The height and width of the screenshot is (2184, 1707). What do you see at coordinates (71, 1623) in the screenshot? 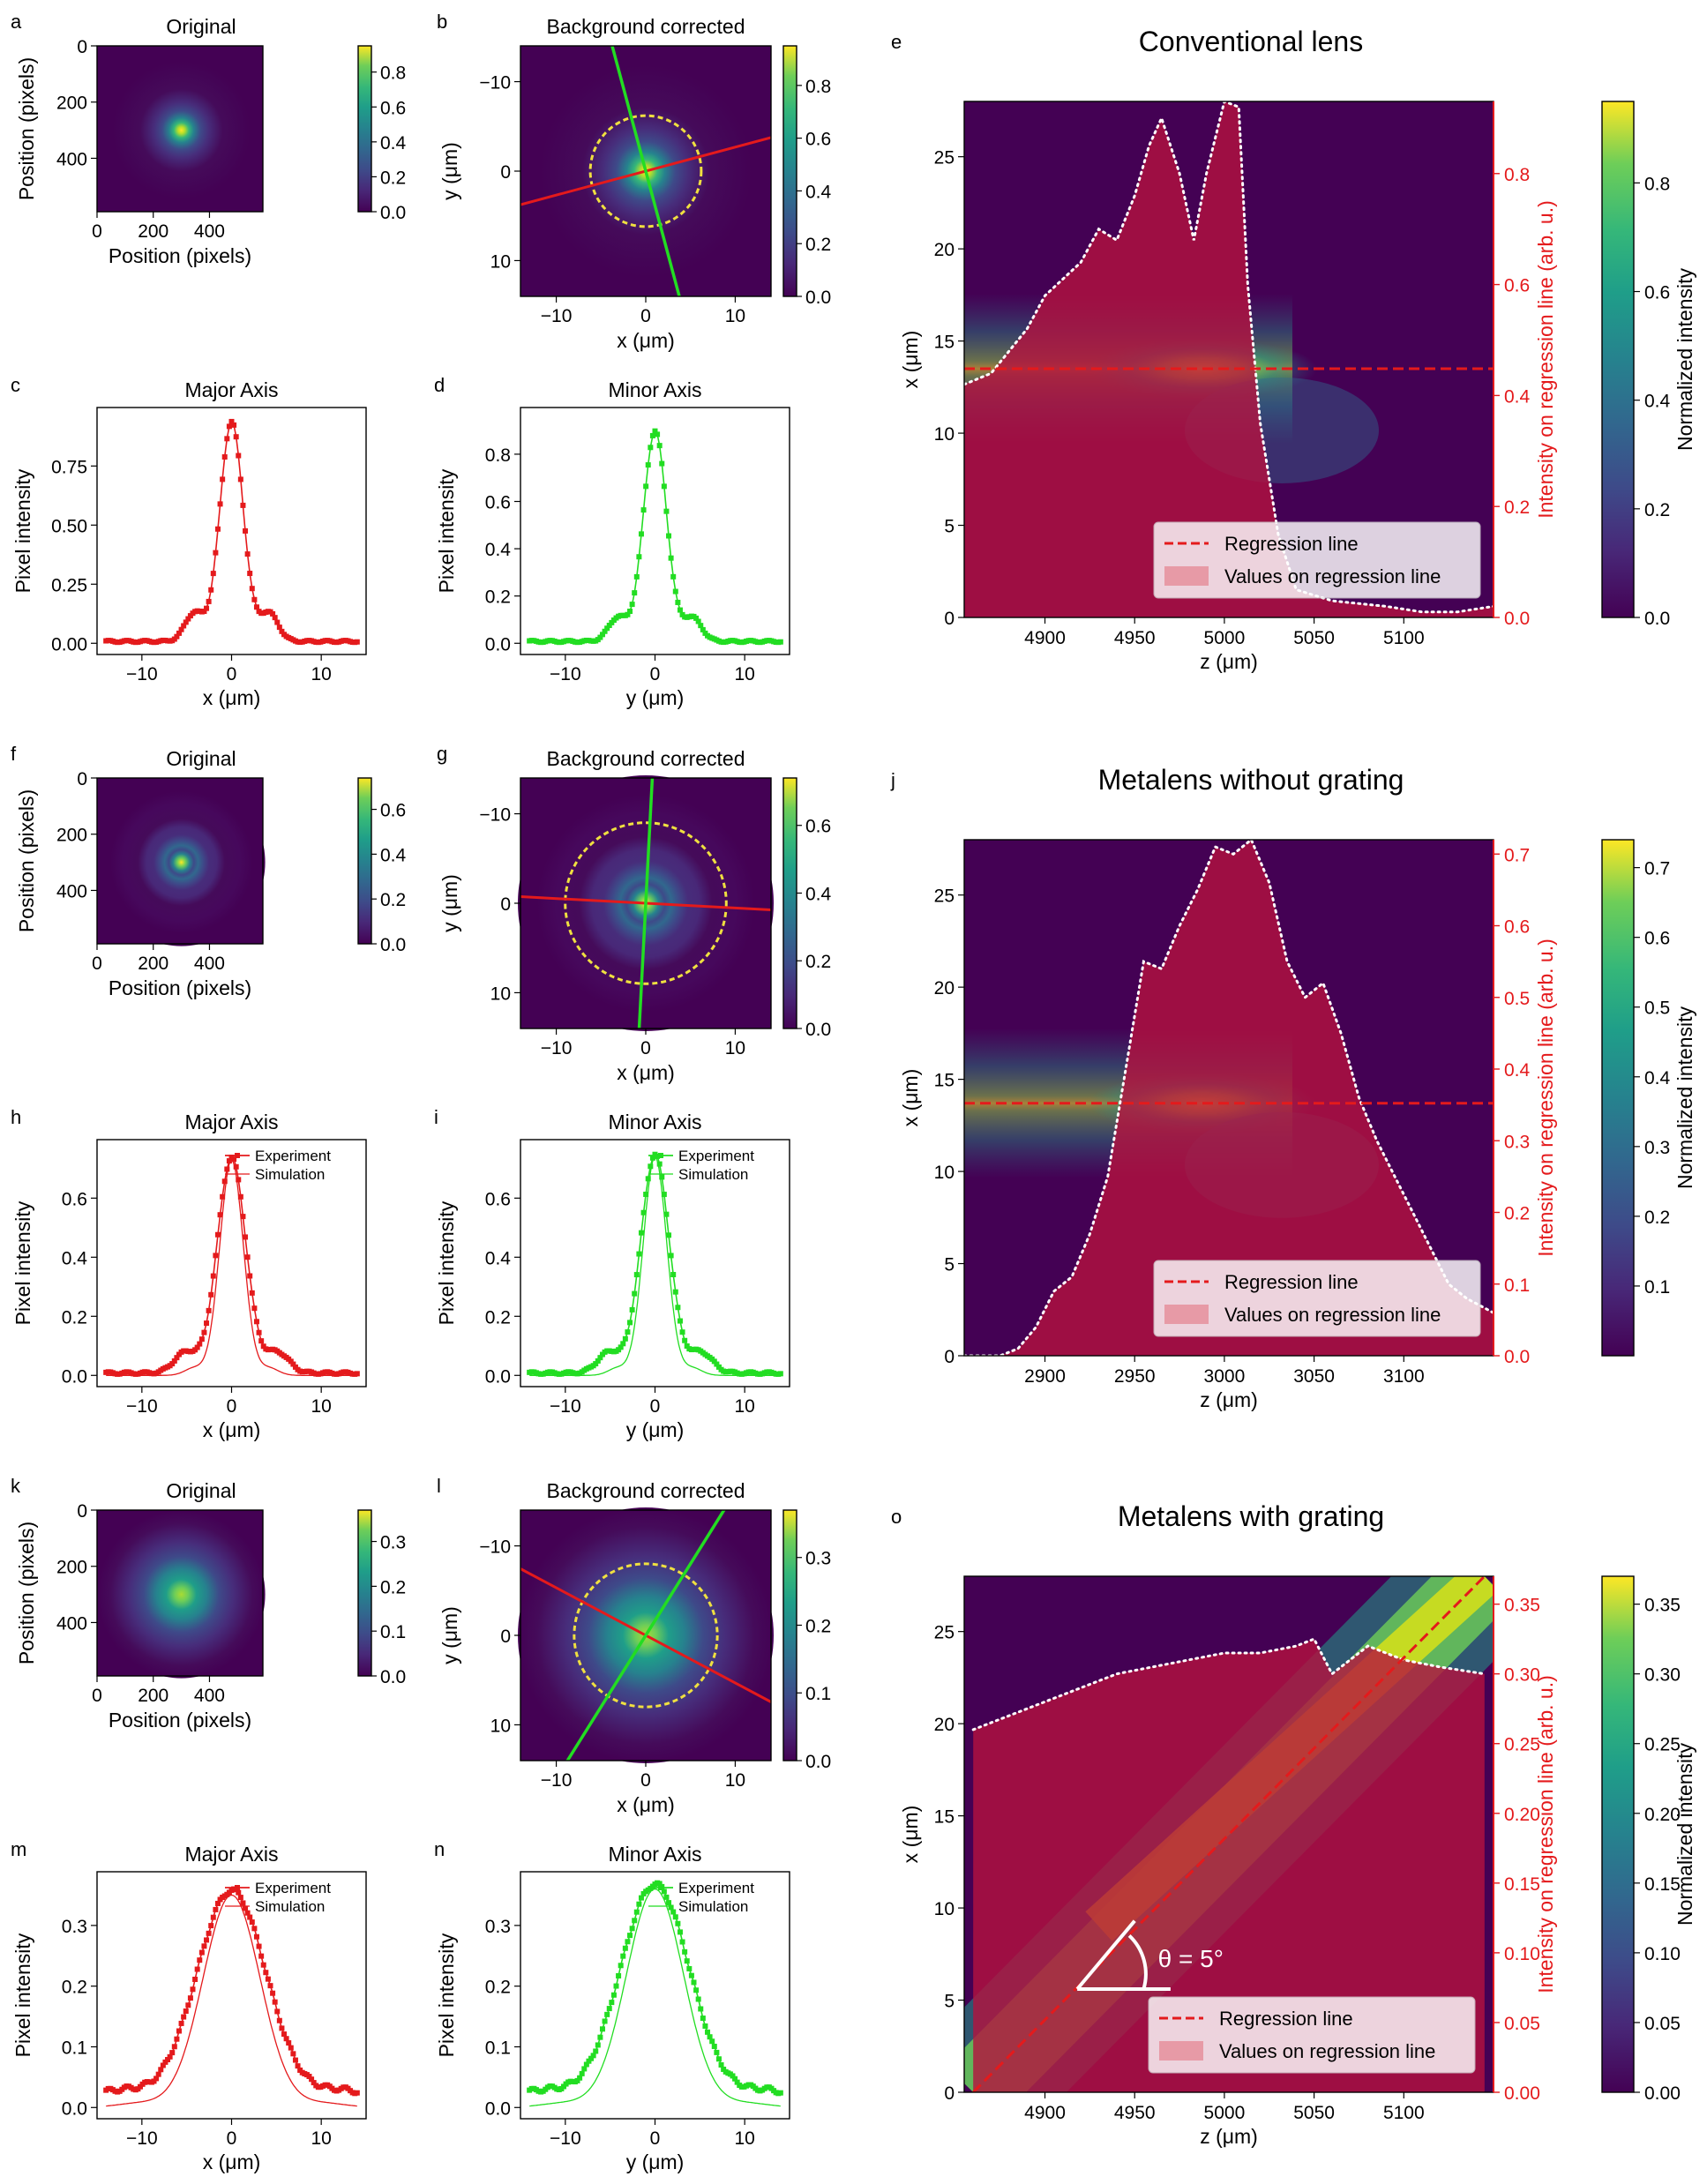
I see `y-tick-label: 400` at bounding box center [71, 1623].